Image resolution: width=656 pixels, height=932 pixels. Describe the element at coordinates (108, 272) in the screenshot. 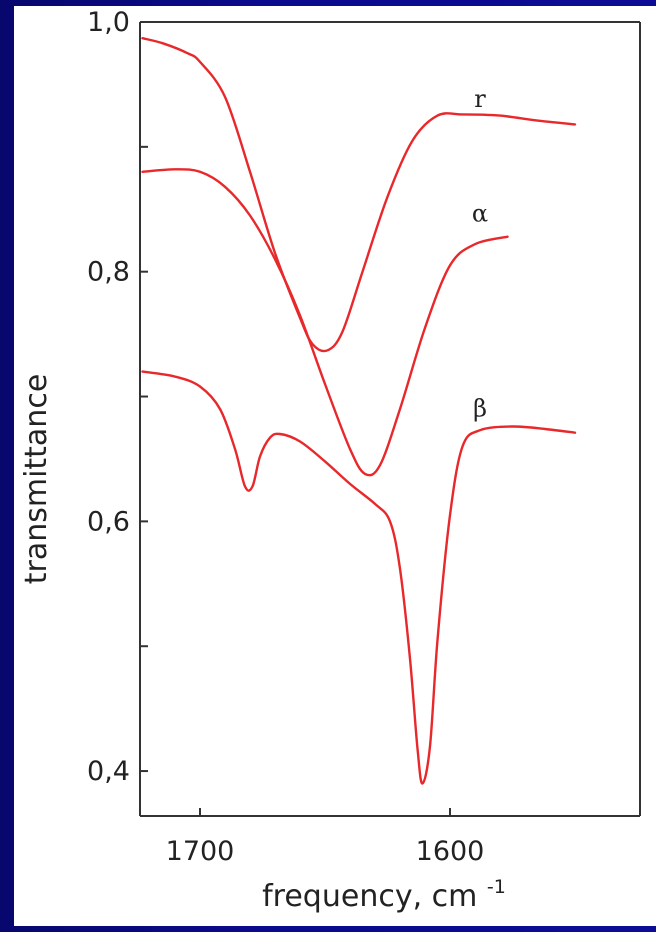

I see `y-tick-label: 0,8` at that location.